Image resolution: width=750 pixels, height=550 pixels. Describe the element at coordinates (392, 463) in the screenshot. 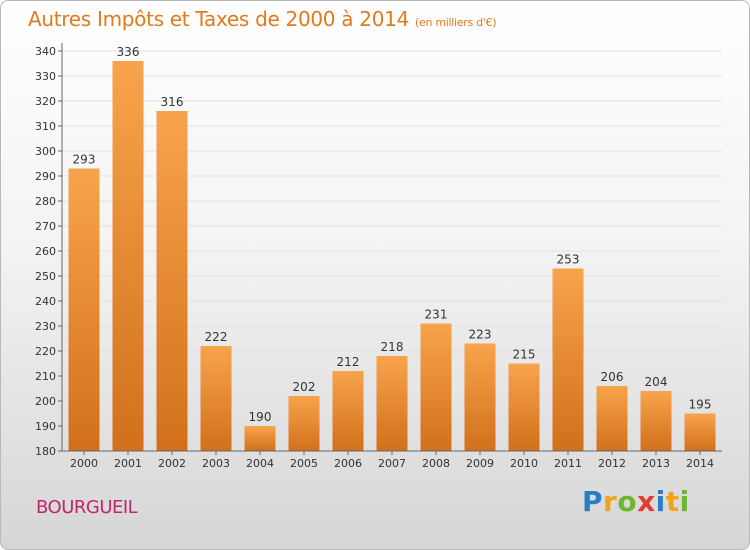

I see `x-tick-label-2007: 2007` at that location.